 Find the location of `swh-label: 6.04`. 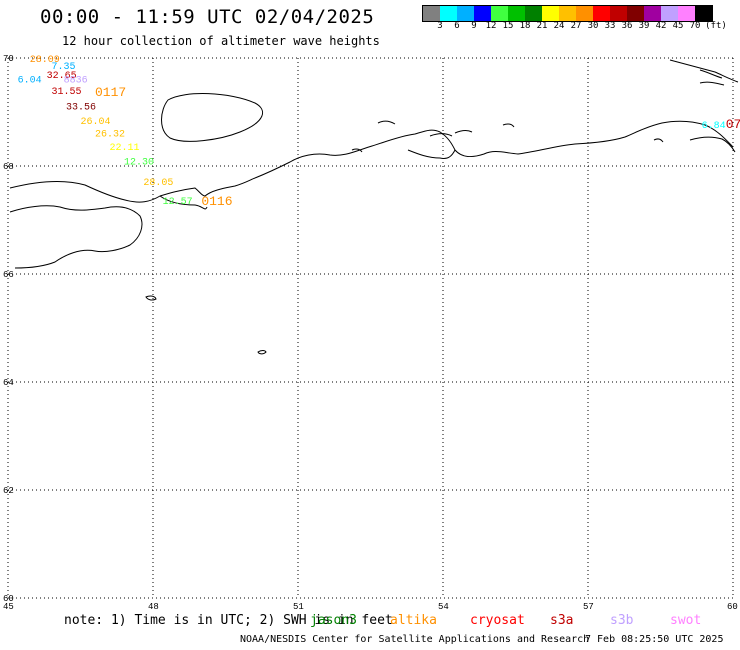

swh-label: 6.04 is located at coordinates (30, 80).